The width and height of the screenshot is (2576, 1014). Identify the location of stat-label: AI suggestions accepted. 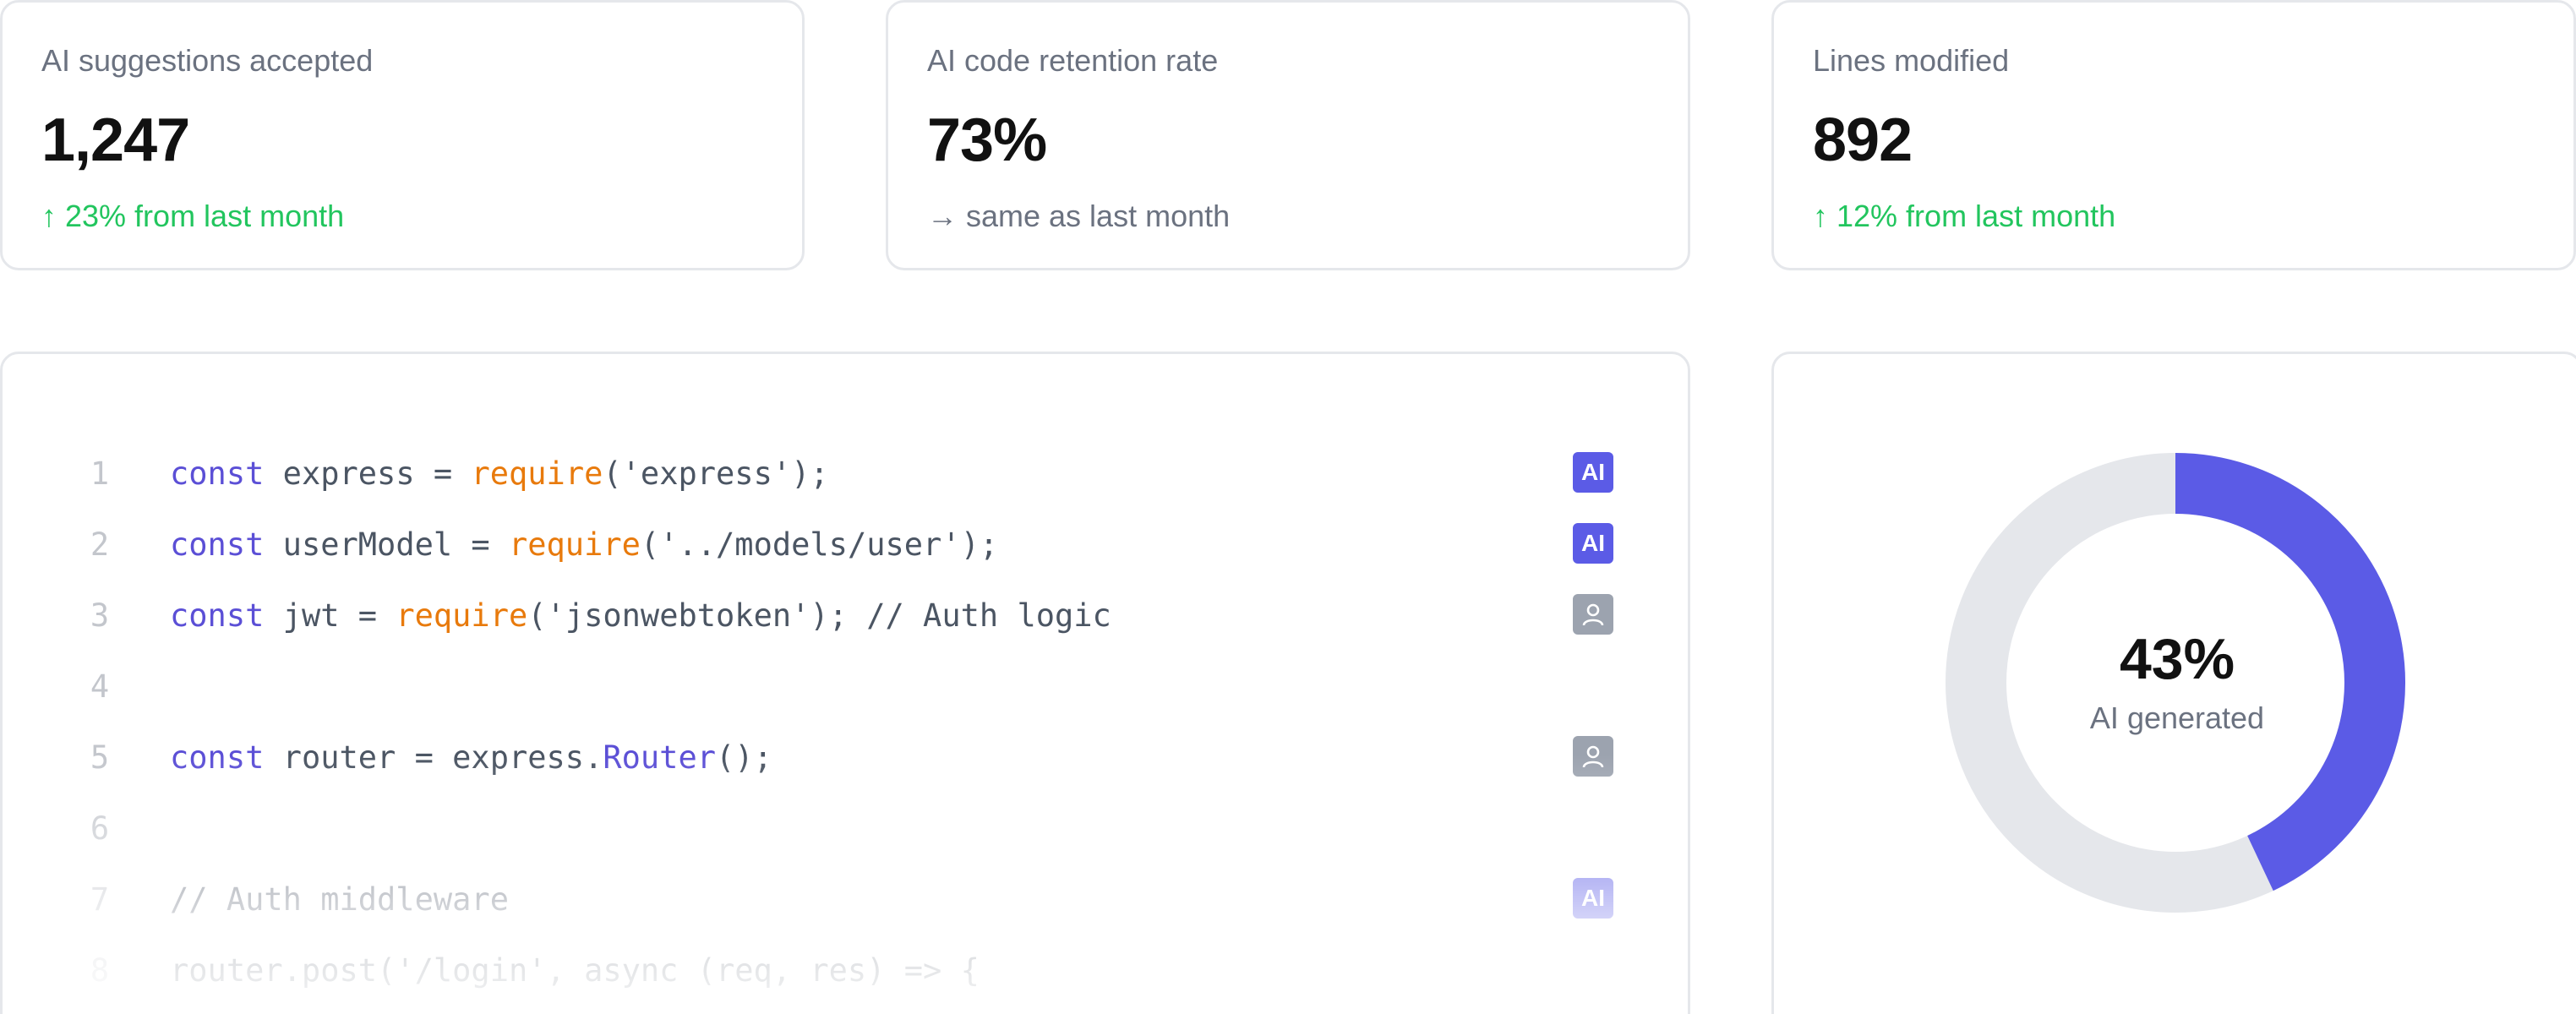
(207, 60).